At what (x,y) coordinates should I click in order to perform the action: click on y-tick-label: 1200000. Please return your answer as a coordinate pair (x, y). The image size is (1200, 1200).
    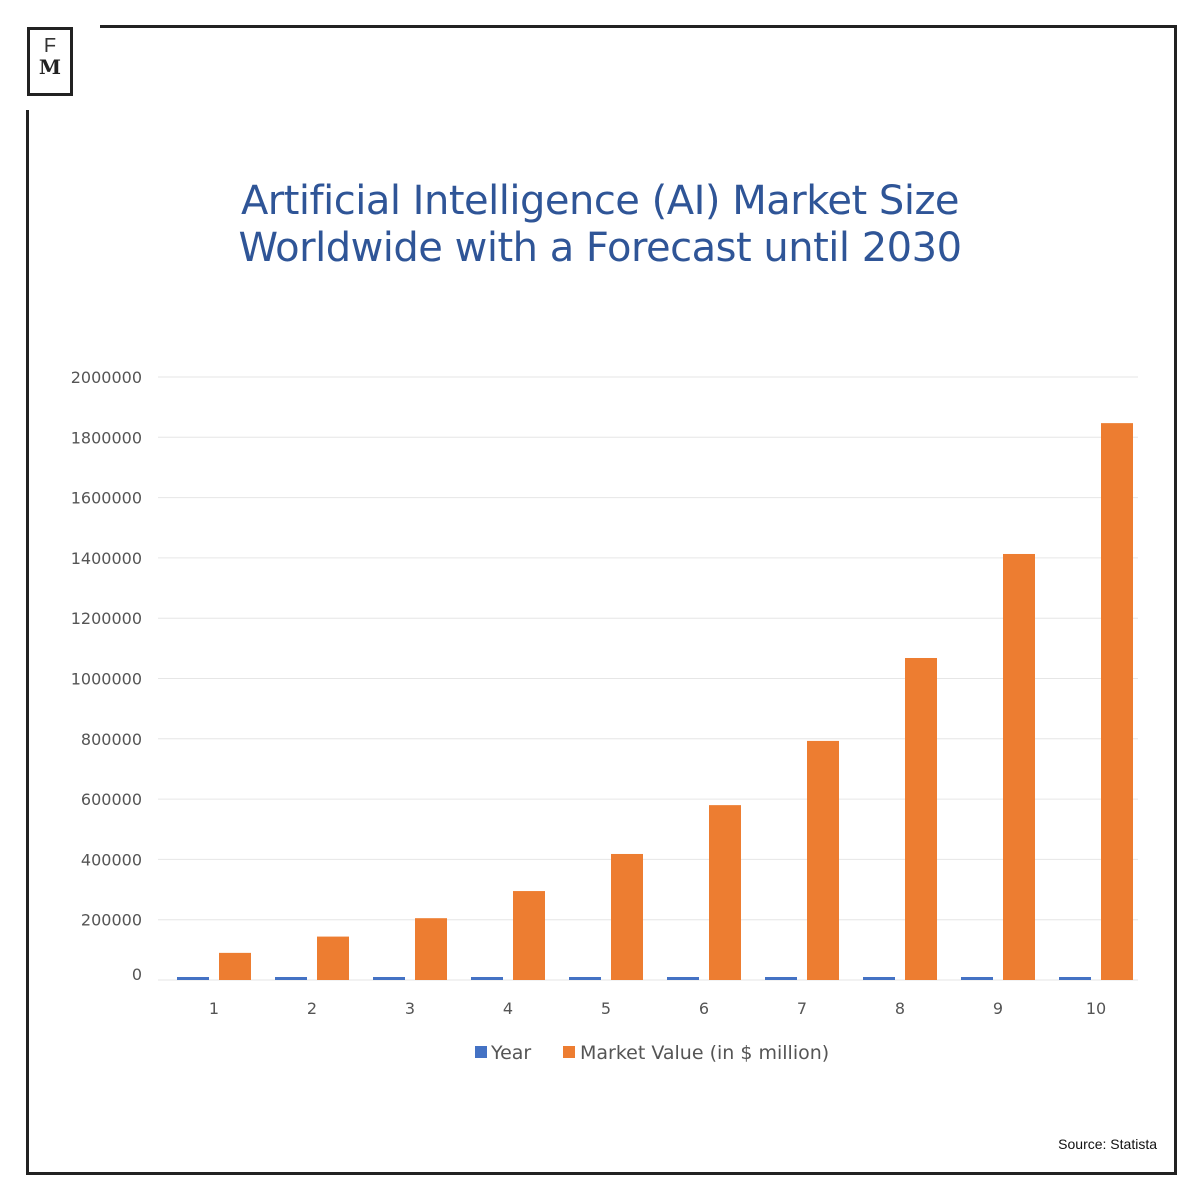
    Looking at the image, I should click on (106, 618).